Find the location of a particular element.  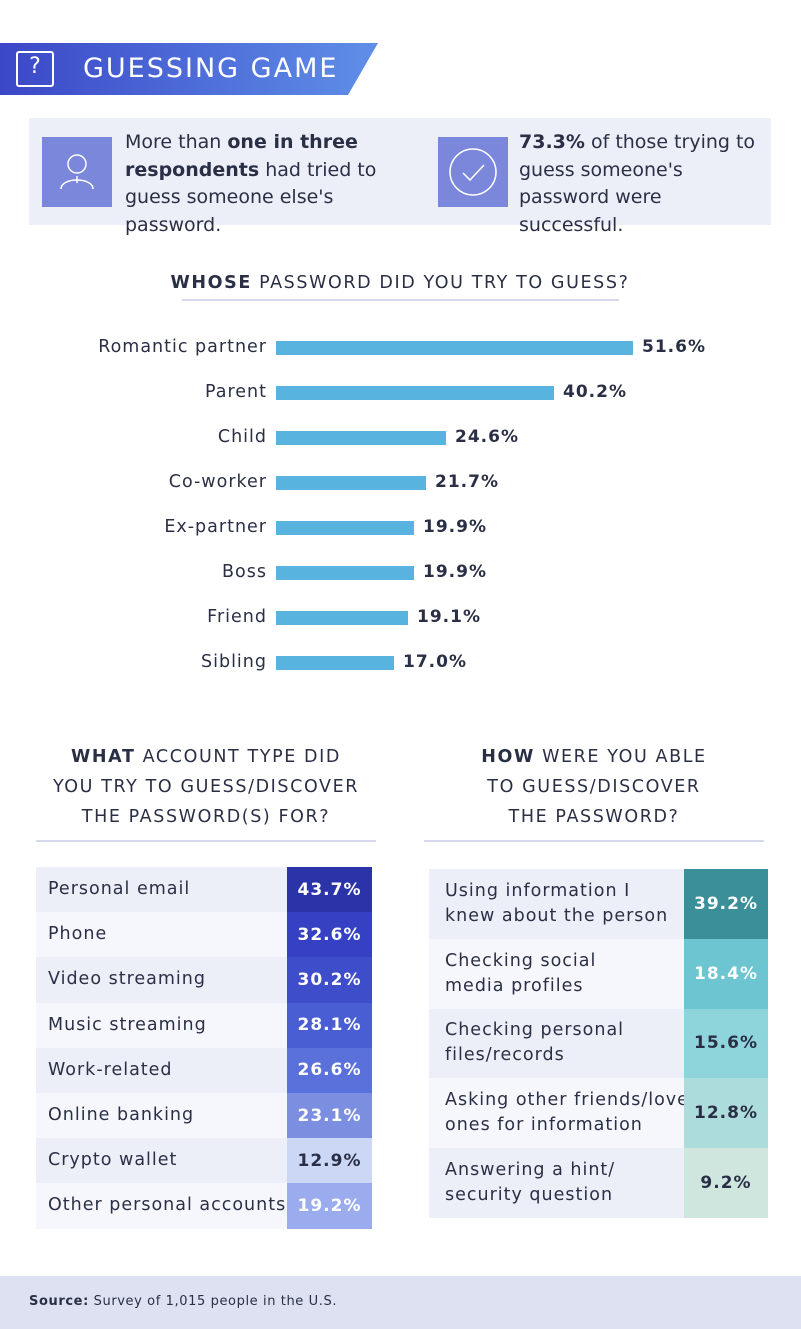

account-type-label: Online banking is located at coordinates (121, 1115).